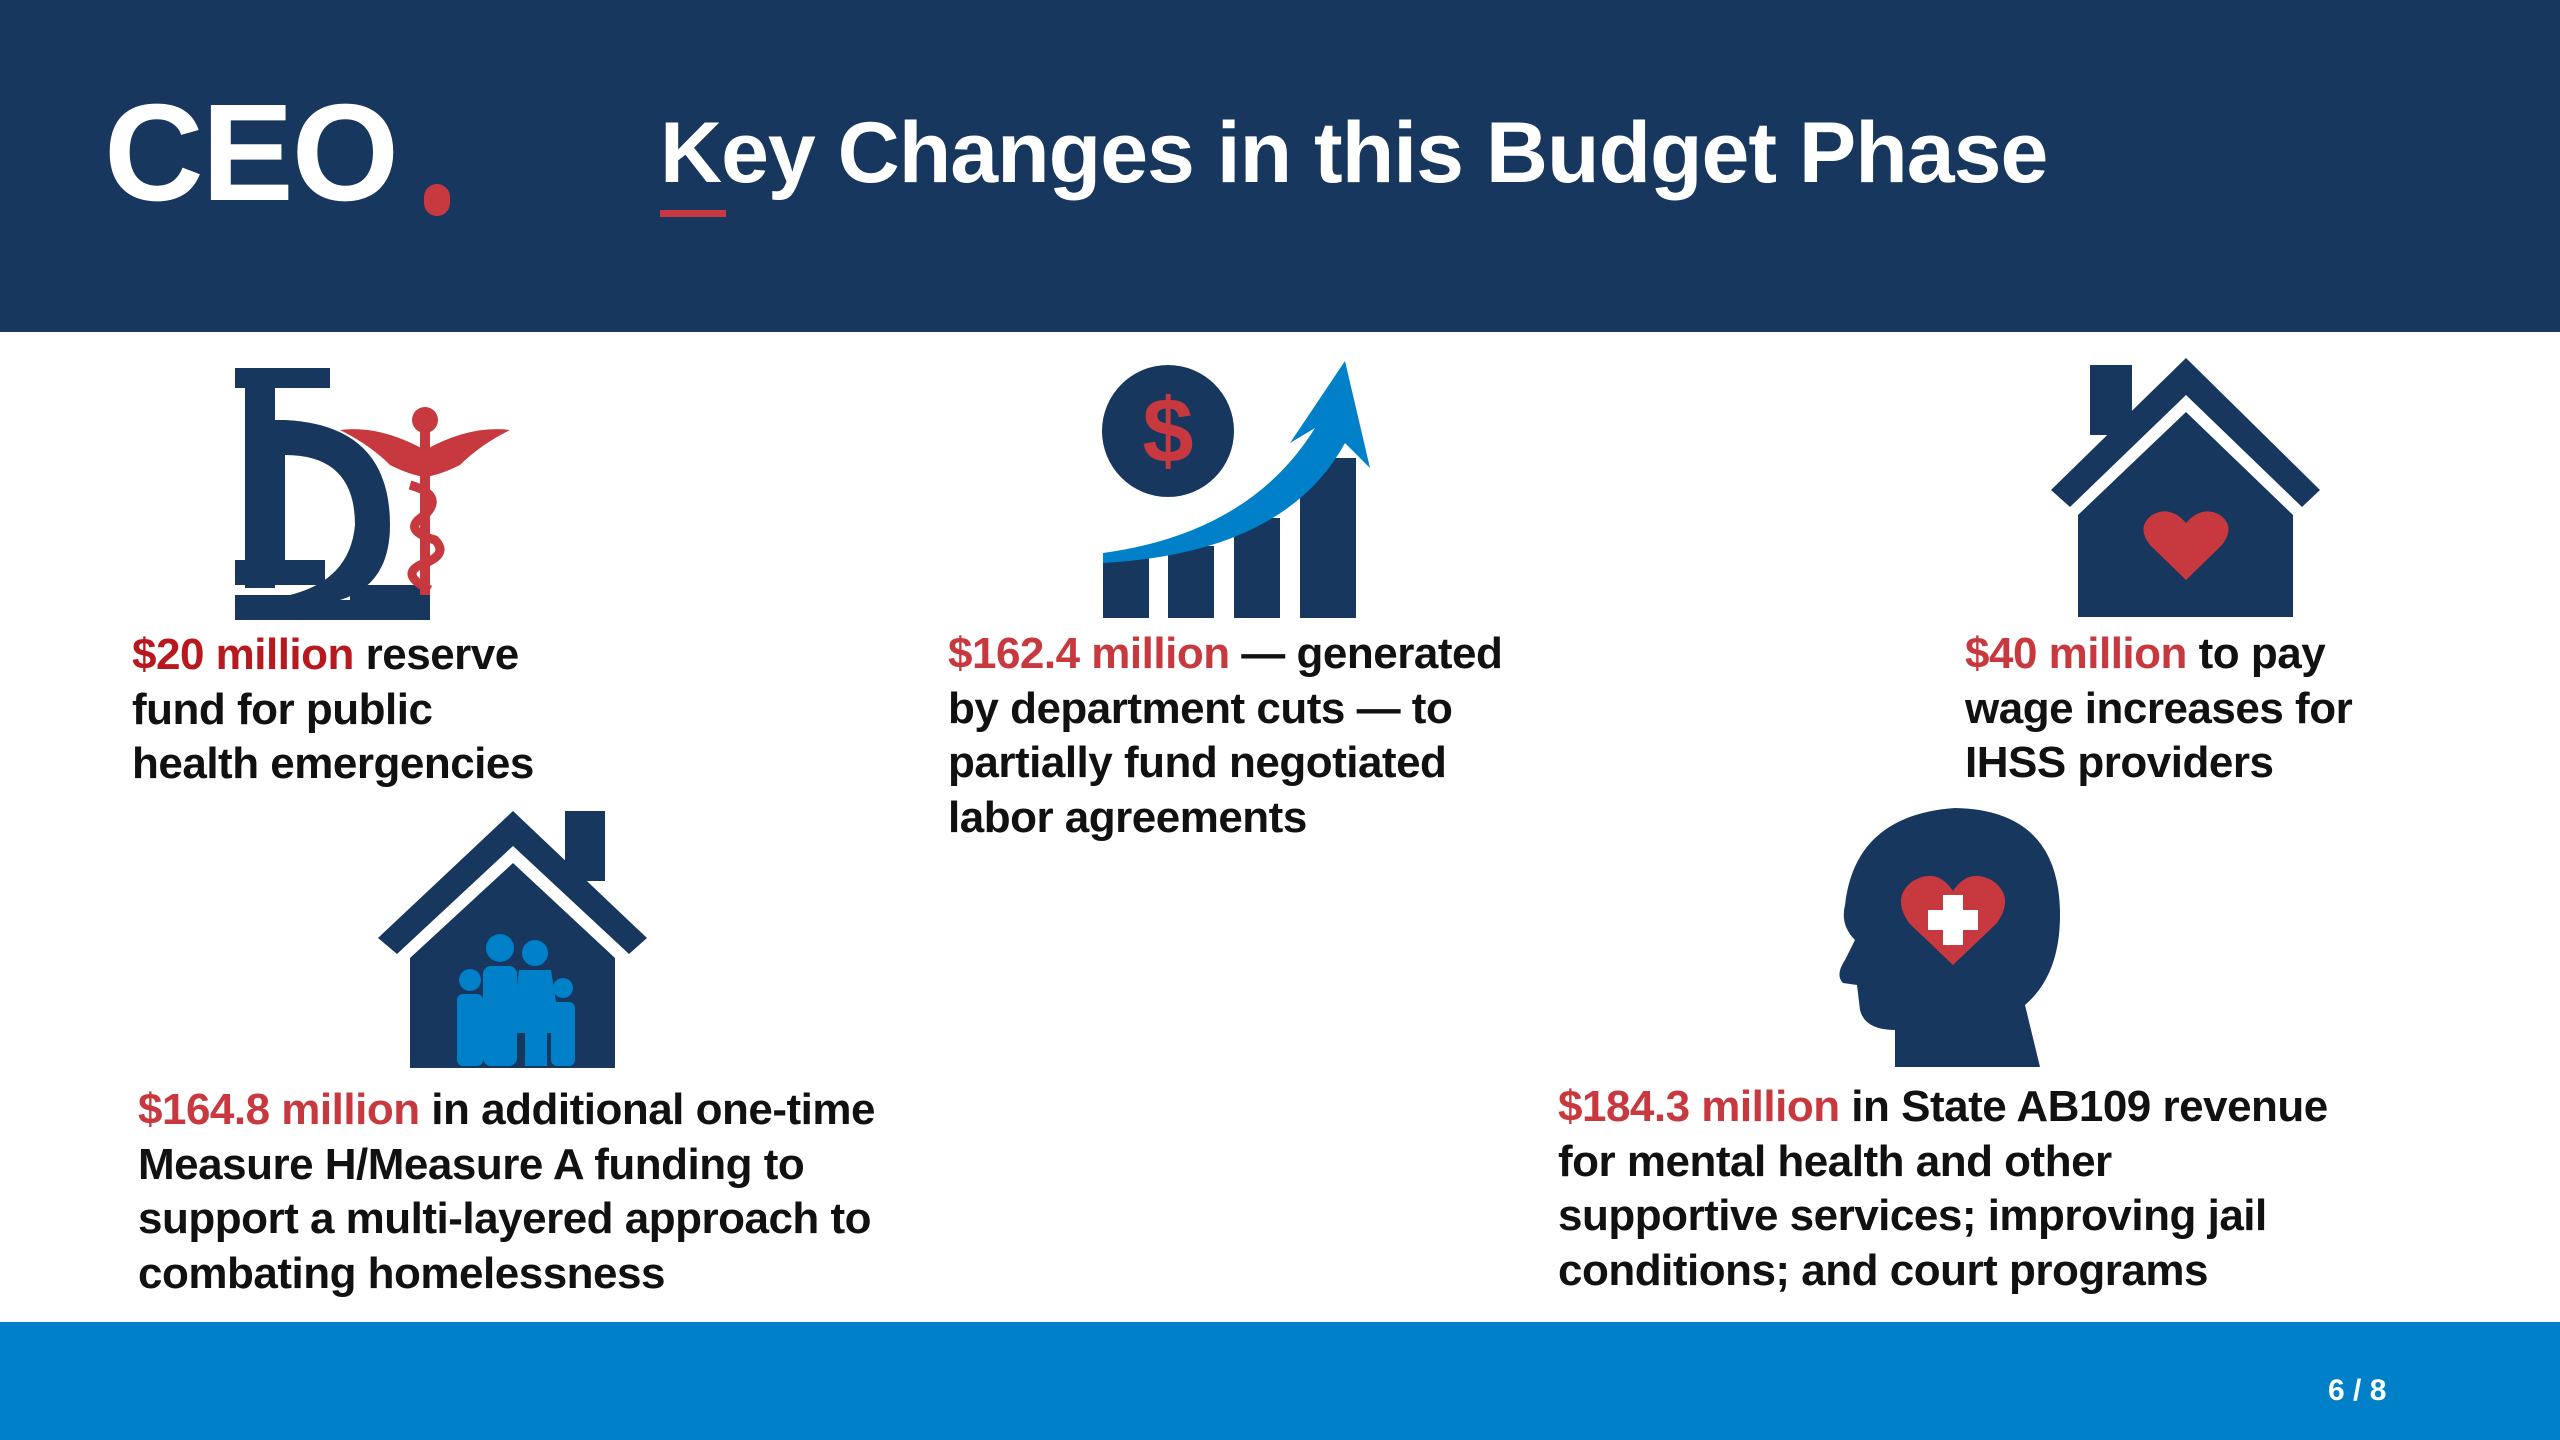 The image size is (2560, 1440). I want to click on item-amount: $162.4 million, so click(1089, 653).